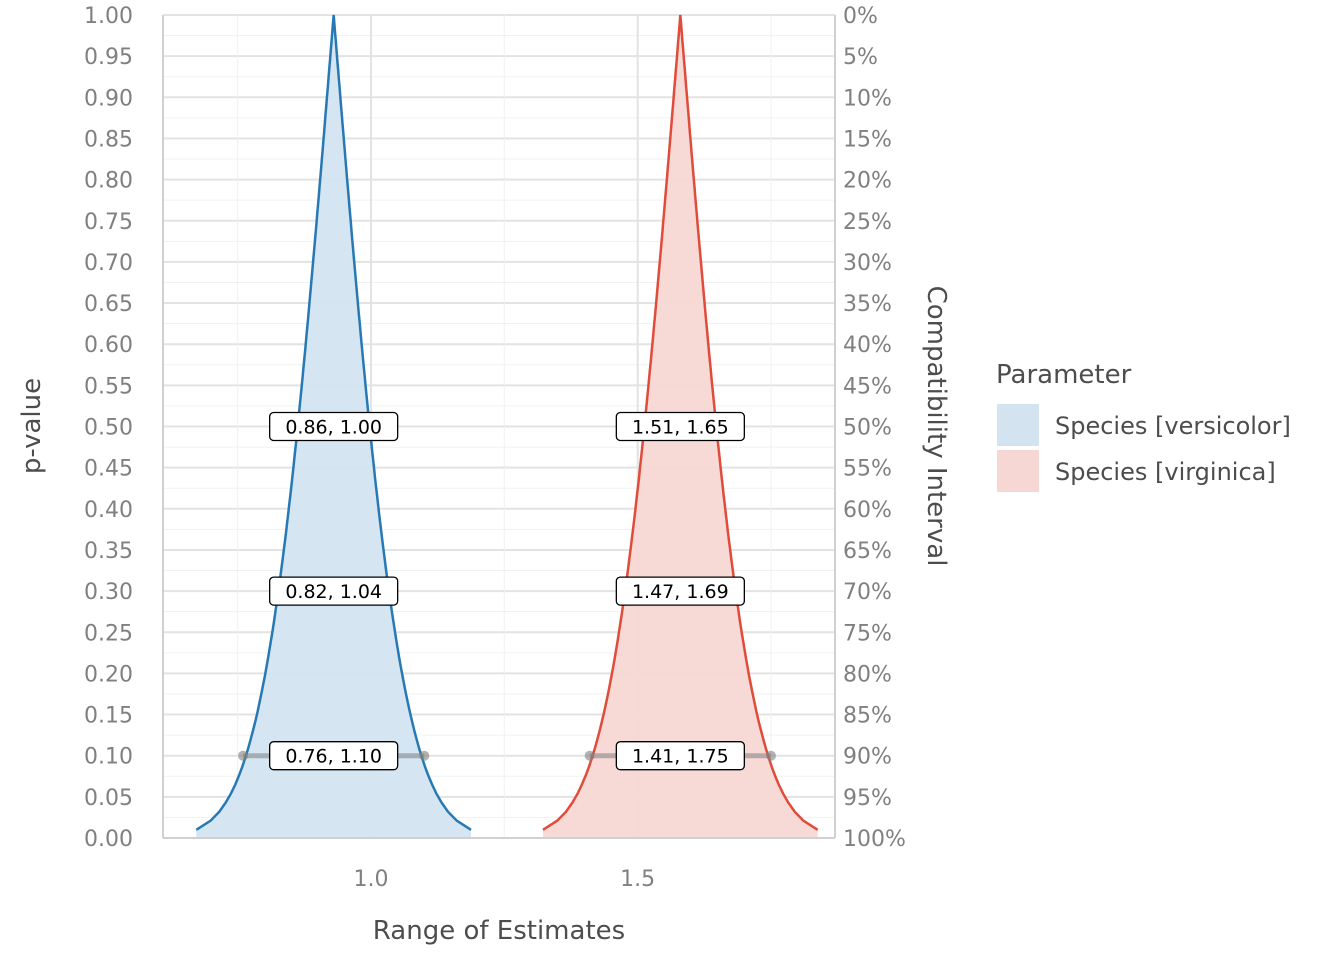 The image size is (1344, 960). Describe the element at coordinates (867, 98) in the screenshot. I see `y2-tick-label: 10%` at that location.